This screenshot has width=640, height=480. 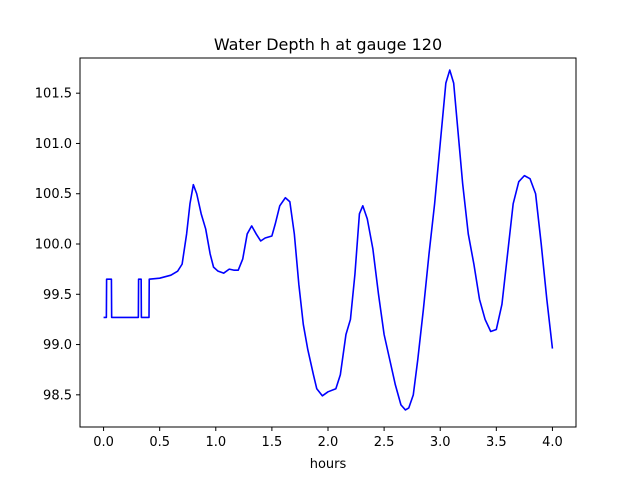 What do you see at coordinates (328, 442) in the screenshot?
I see `x-tick-label: 2.0` at bounding box center [328, 442].